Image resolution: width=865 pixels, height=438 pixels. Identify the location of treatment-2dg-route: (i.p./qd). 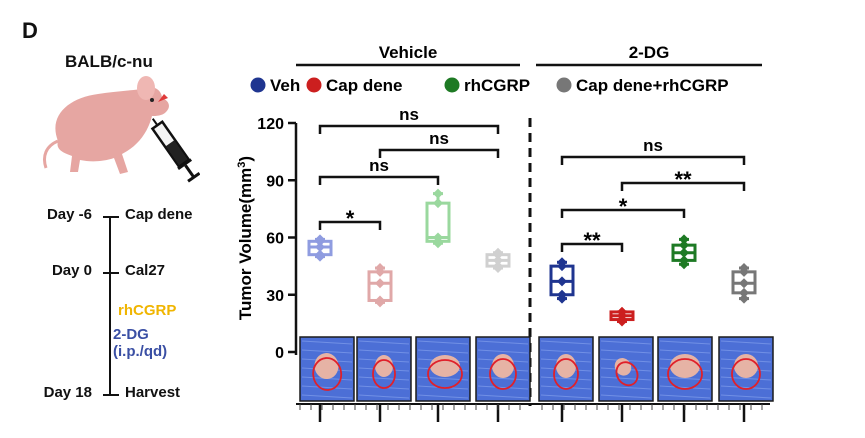
(140, 351).